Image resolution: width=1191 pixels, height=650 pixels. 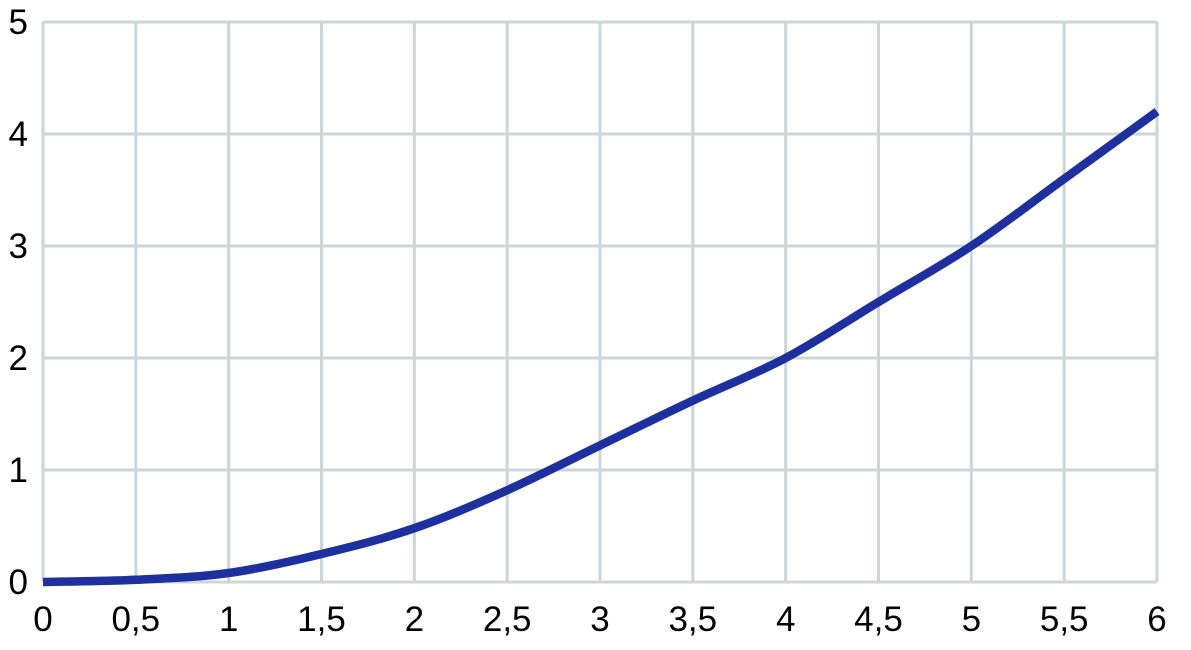 What do you see at coordinates (18, 470) in the screenshot?
I see `y-tick-label: 1` at bounding box center [18, 470].